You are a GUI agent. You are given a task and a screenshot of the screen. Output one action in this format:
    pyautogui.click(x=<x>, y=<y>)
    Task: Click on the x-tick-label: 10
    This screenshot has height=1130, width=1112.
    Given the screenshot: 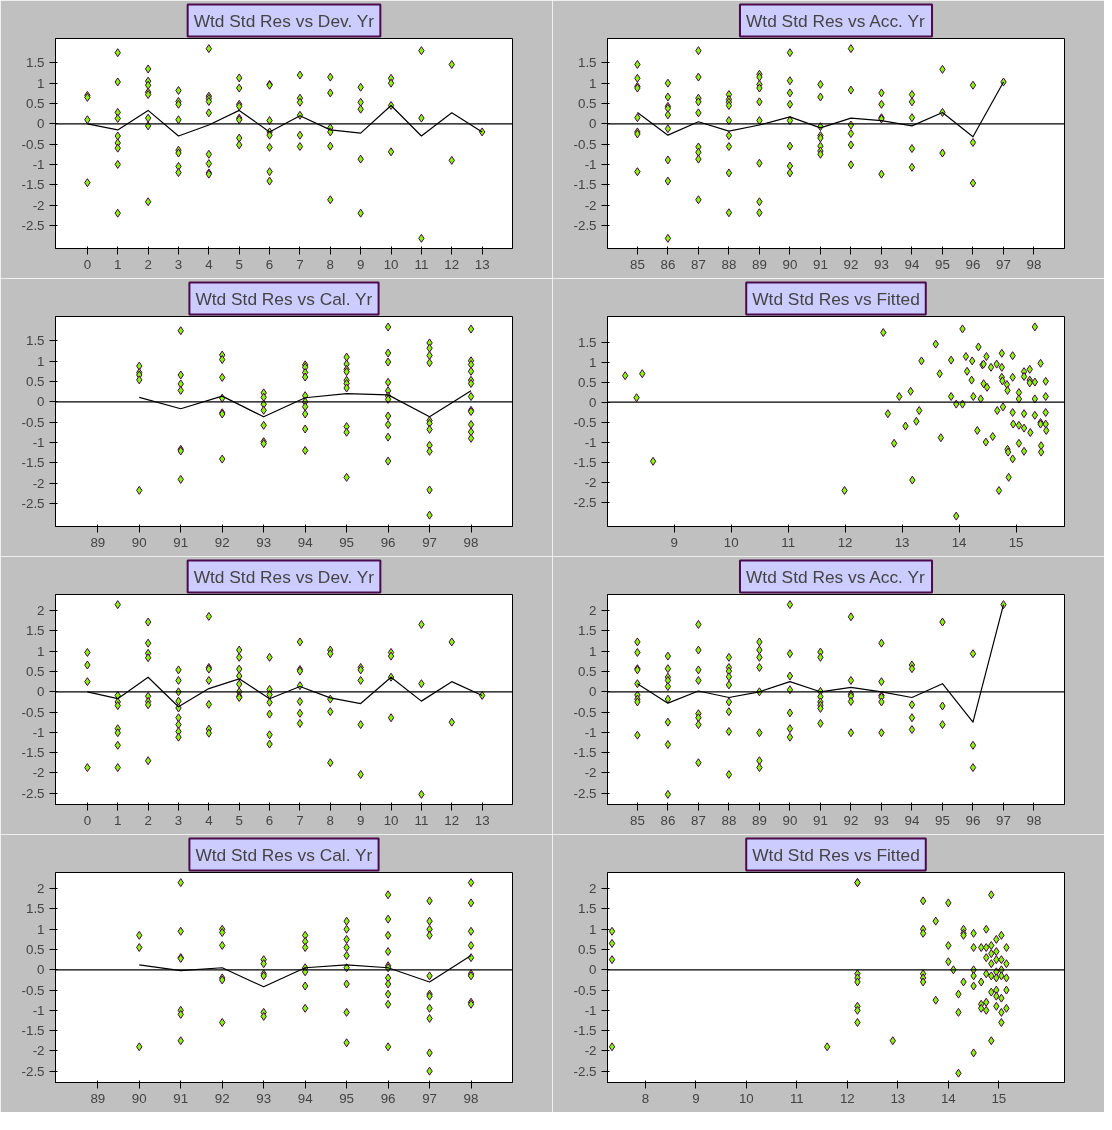 What is the action you would take?
    pyautogui.click(x=391, y=264)
    